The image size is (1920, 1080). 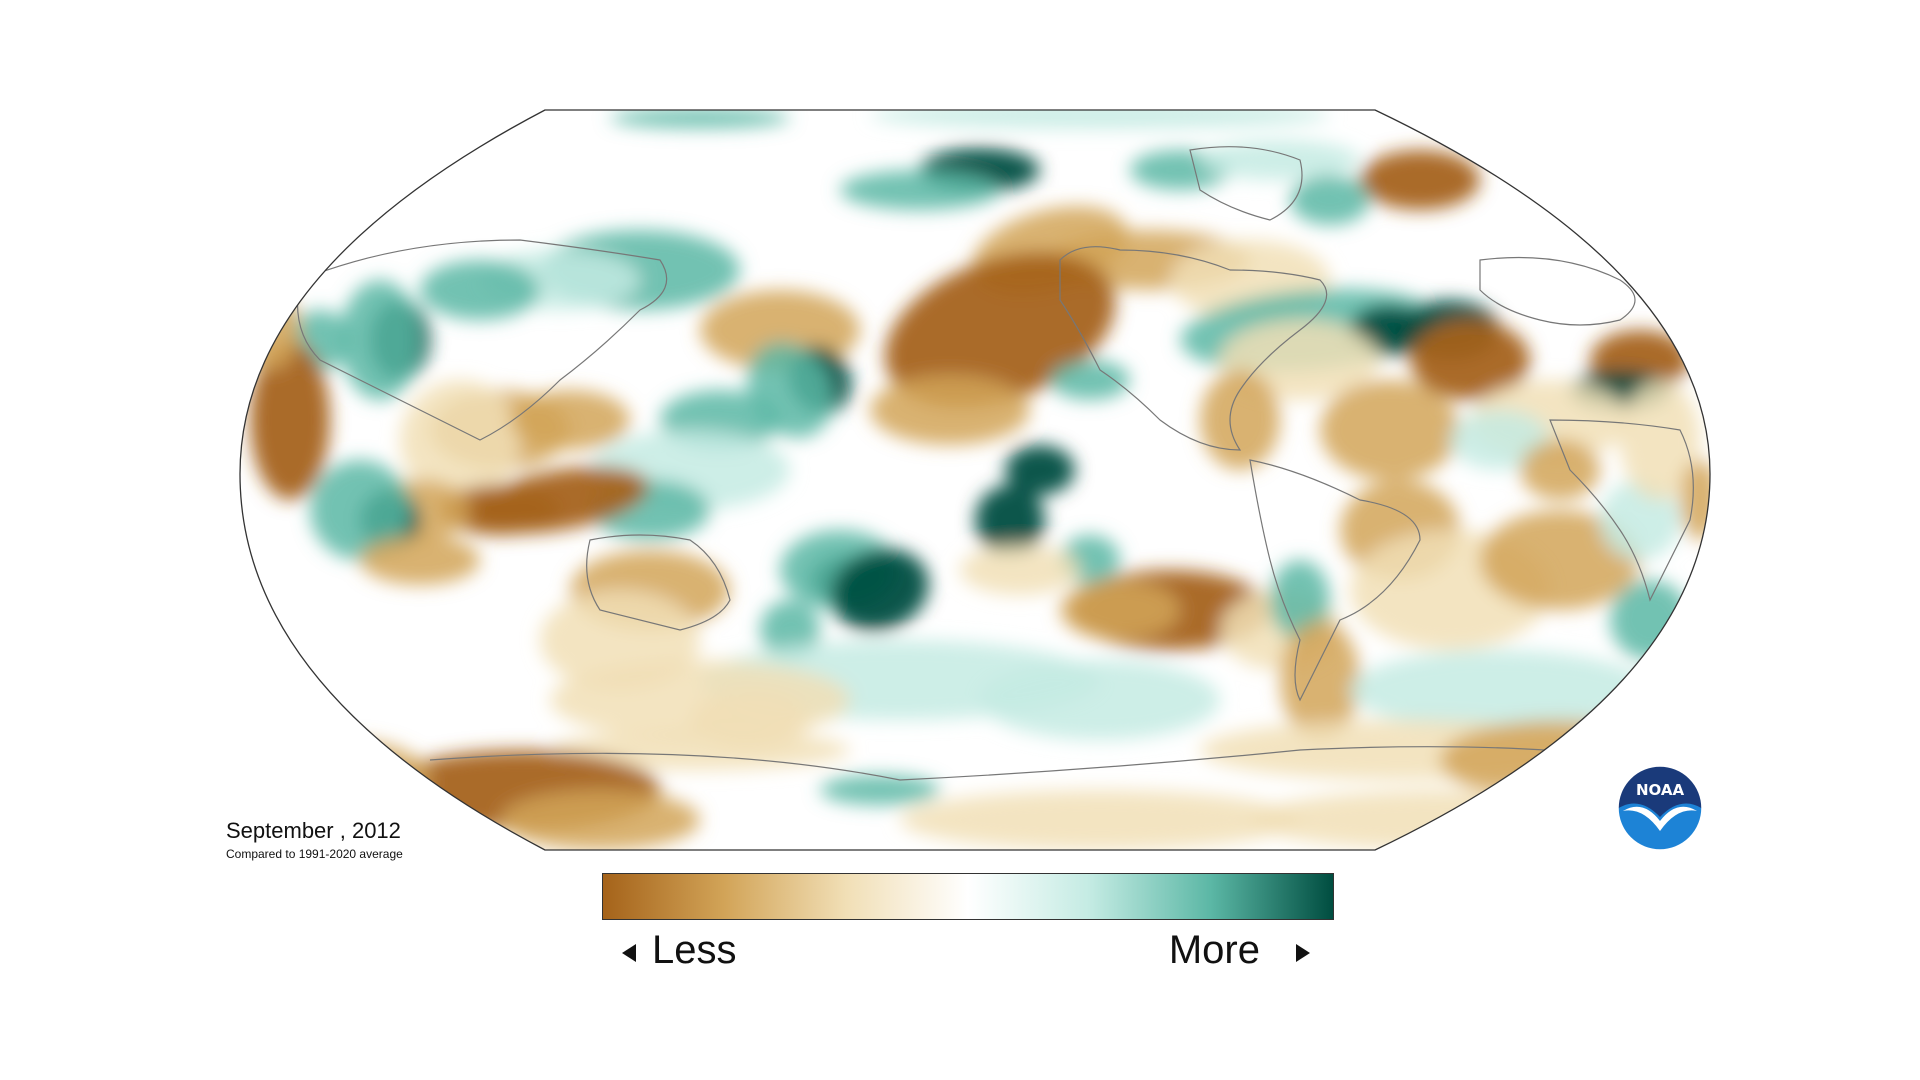 What do you see at coordinates (694, 950) in the screenshot?
I see `legend-less-label: Less` at bounding box center [694, 950].